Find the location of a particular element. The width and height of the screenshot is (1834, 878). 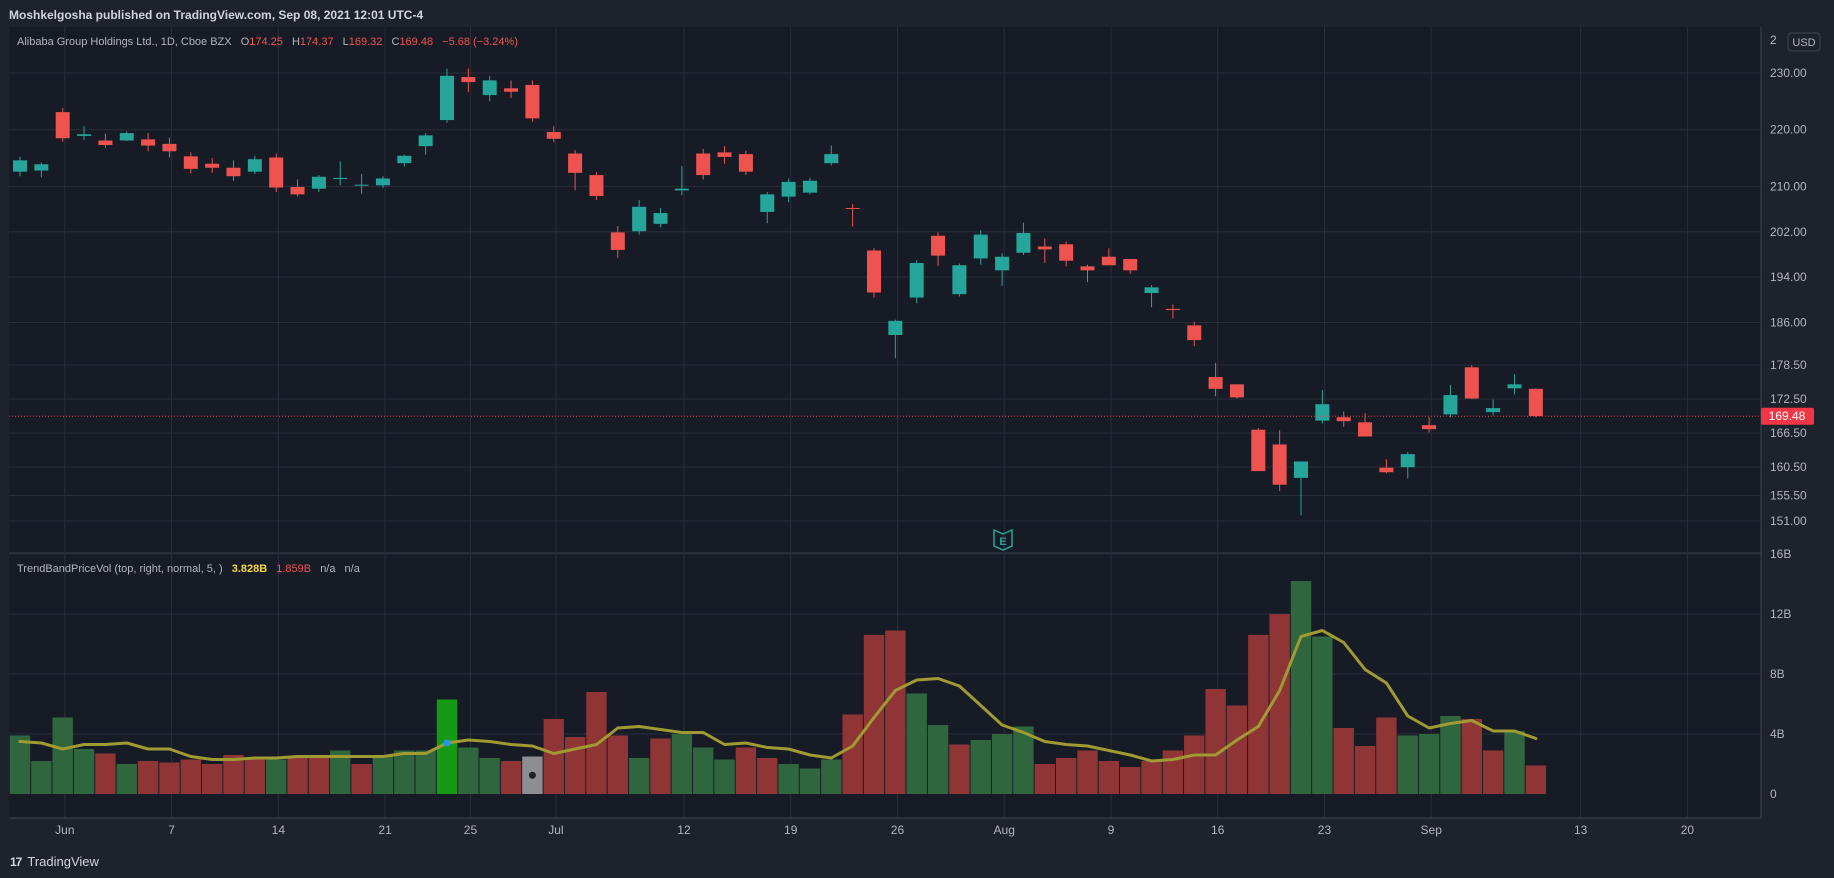

tradingview-brand: 17 TradingView is located at coordinates (54, 861).